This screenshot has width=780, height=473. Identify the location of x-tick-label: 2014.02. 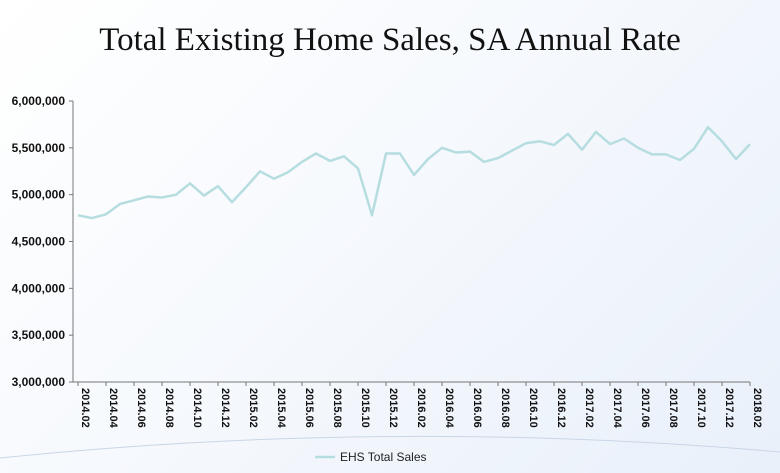
(85, 408).